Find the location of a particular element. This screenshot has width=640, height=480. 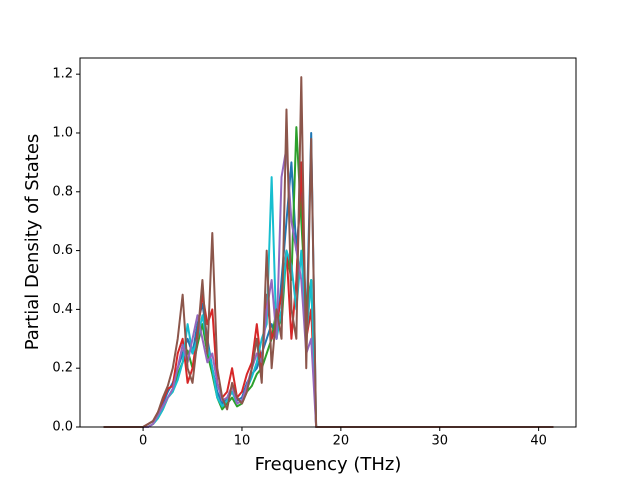

y-tick-label: 0.0 is located at coordinates (62, 427).